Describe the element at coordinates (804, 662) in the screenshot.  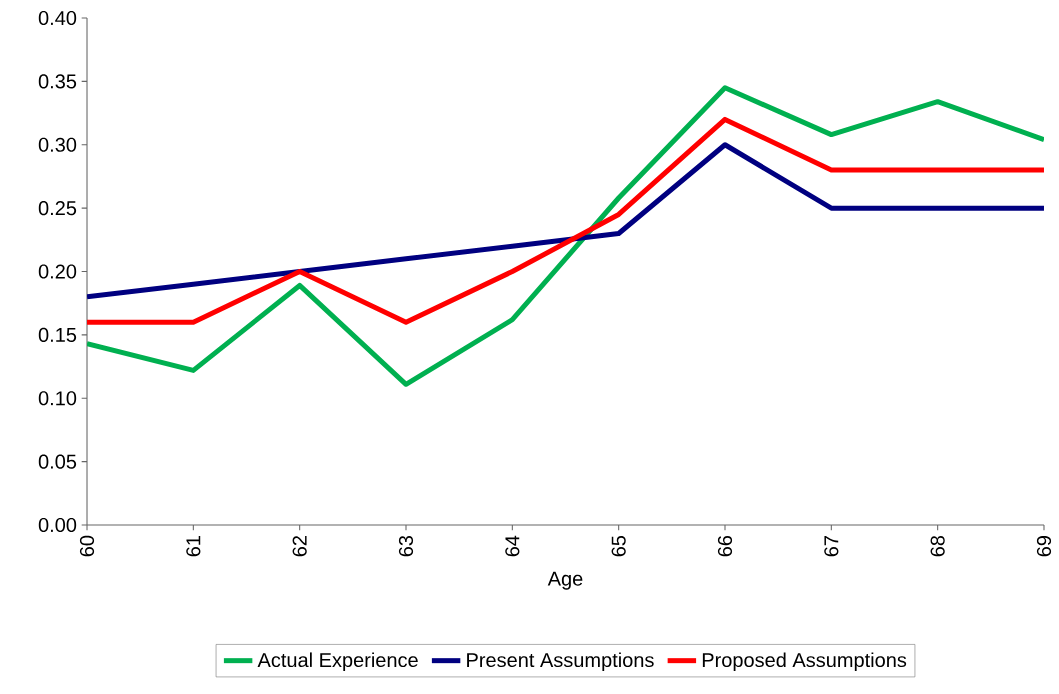
I see `legend-label: Proposed Assumptions` at that location.